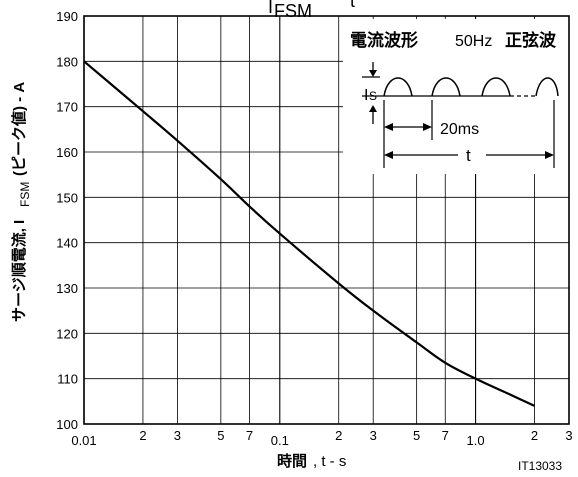 The image size is (578, 477). What do you see at coordinates (19, 129) in the screenshot?
I see `y-label-post: (ピーク値) - A` at bounding box center [19, 129].